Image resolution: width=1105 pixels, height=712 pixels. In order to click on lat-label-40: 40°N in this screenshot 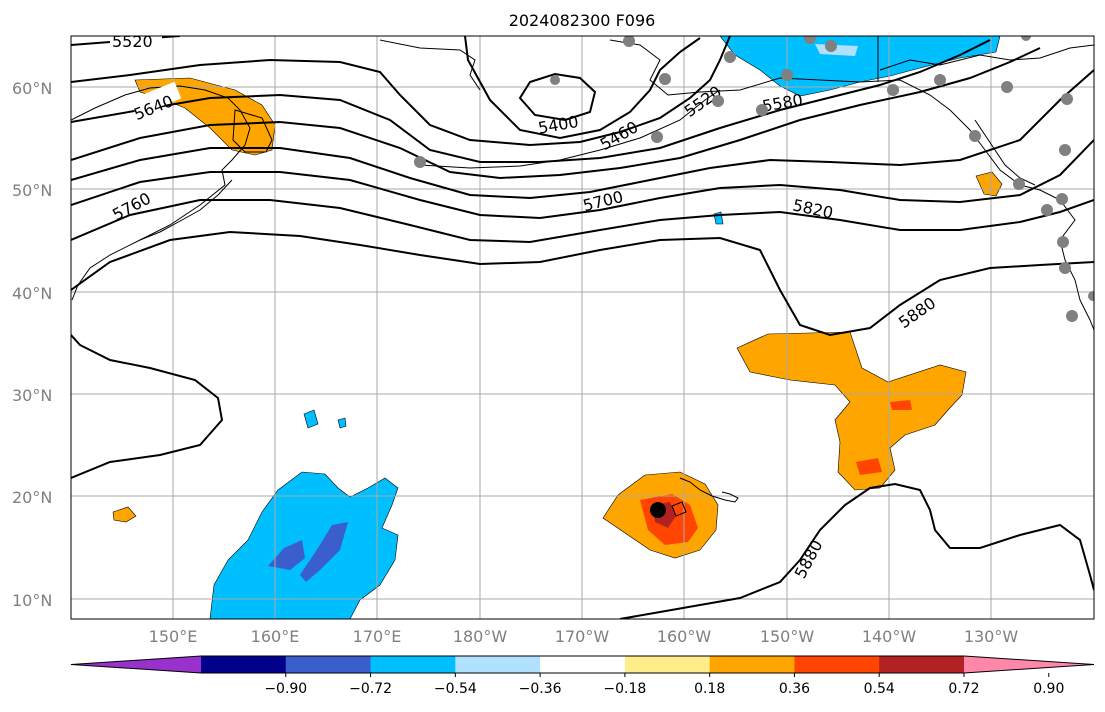, I will do `click(32, 293)`.